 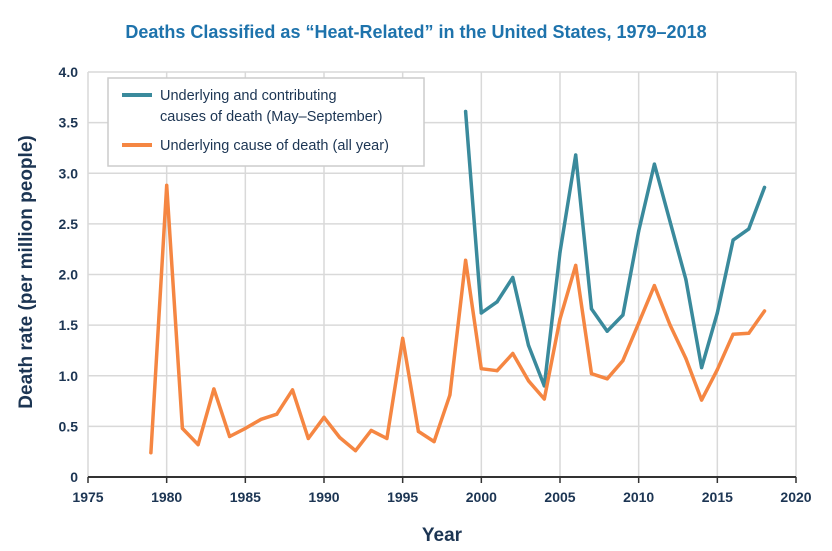 What do you see at coordinates (274, 146) in the screenshot?
I see `legend-label: Underlying cause of death (all year)` at bounding box center [274, 146].